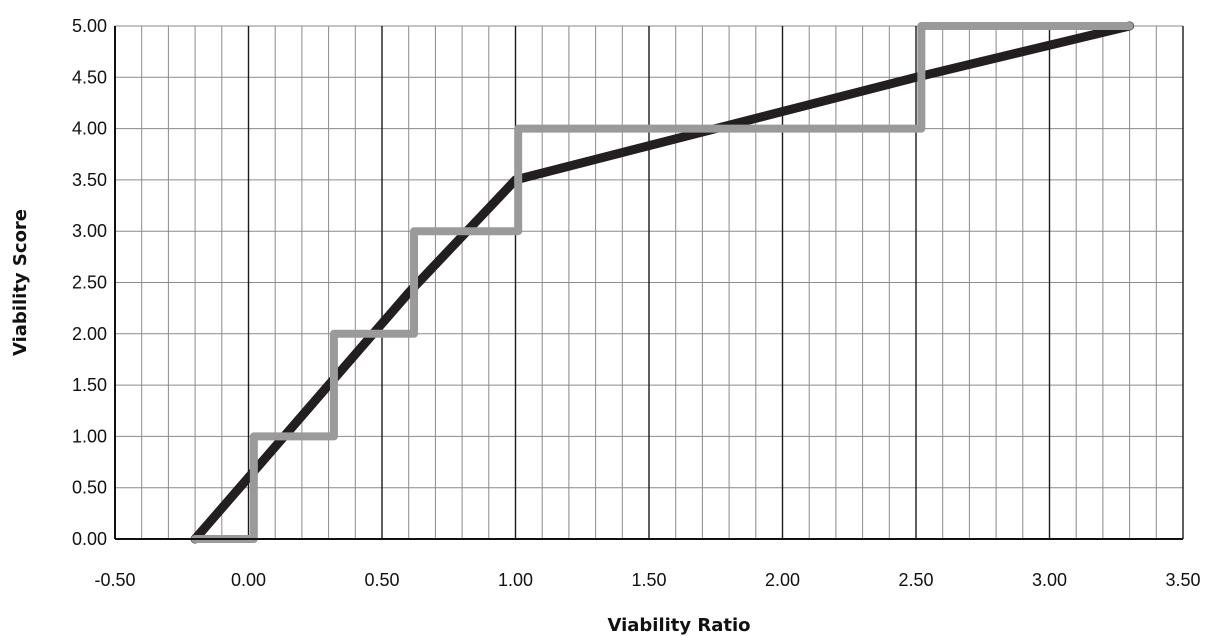  I want to click on y-tick-label: 0.50, so click(89, 488).